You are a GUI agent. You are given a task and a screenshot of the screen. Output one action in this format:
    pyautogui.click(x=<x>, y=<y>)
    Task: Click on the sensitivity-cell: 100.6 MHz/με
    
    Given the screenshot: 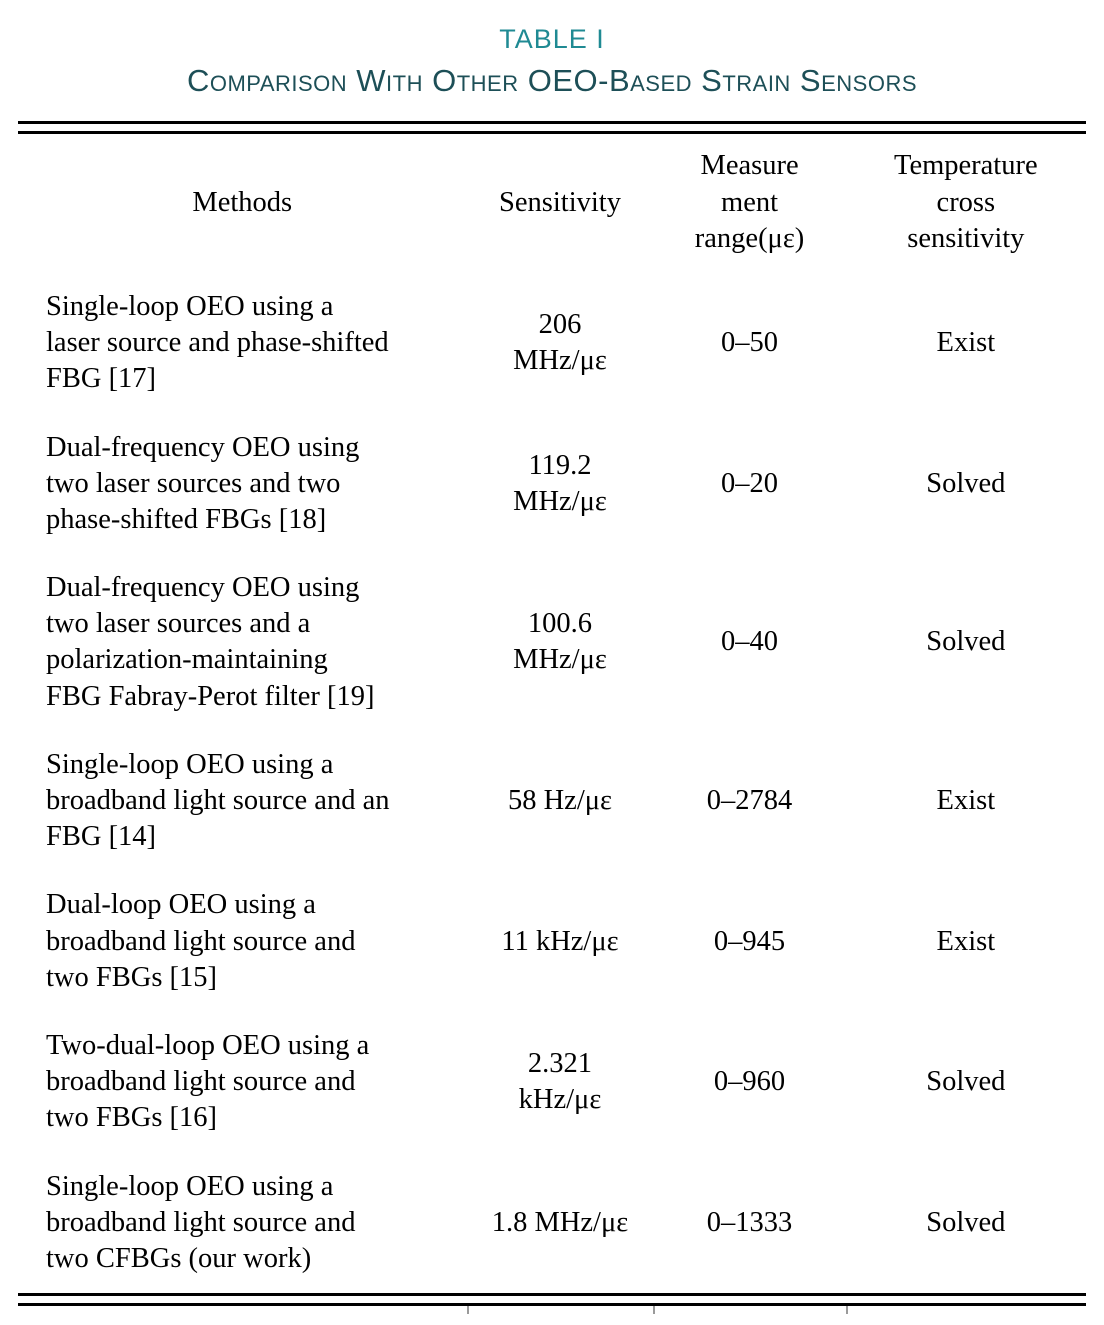 What is the action you would take?
    pyautogui.click(x=560, y=642)
    